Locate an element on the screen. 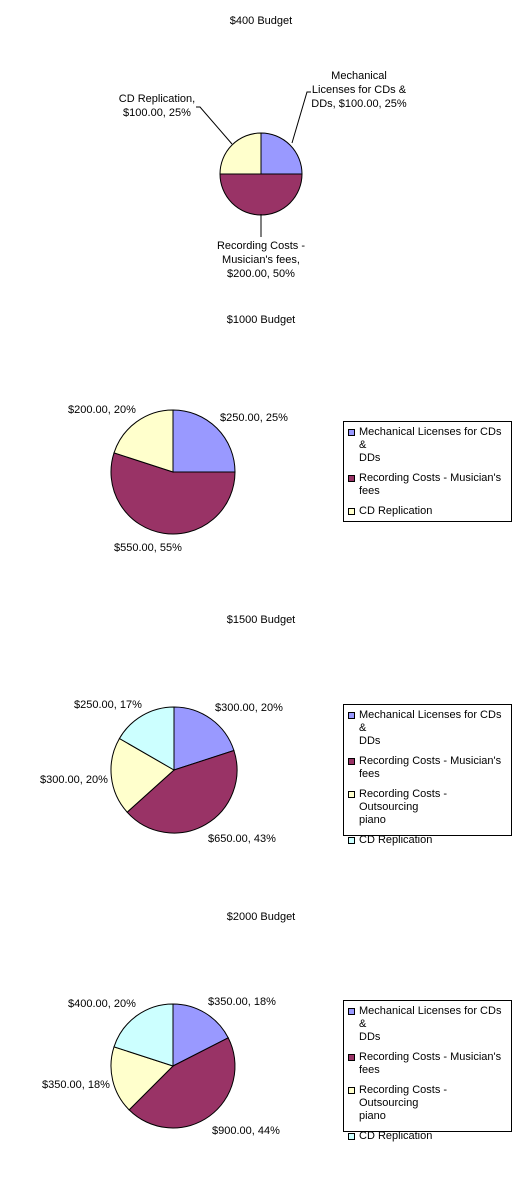  leader-line-replication is located at coordinates (214, 125).